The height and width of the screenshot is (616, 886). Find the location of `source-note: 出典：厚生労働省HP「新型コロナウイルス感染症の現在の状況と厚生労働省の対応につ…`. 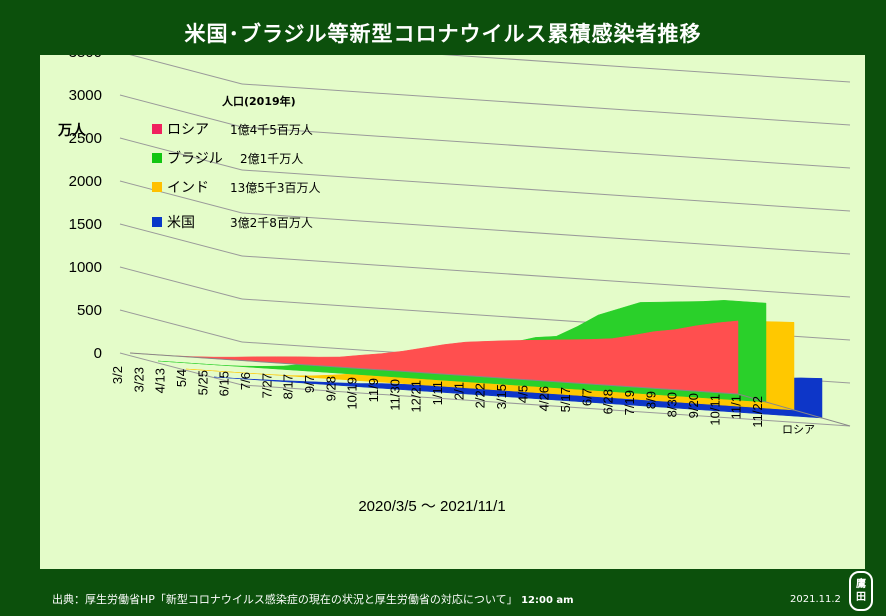

source-note: 出典：厚生労働省HP「新型コロナウイルス感染症の現在の状況と厚生労働省の対応につ… is located at coordinates (313, 599).